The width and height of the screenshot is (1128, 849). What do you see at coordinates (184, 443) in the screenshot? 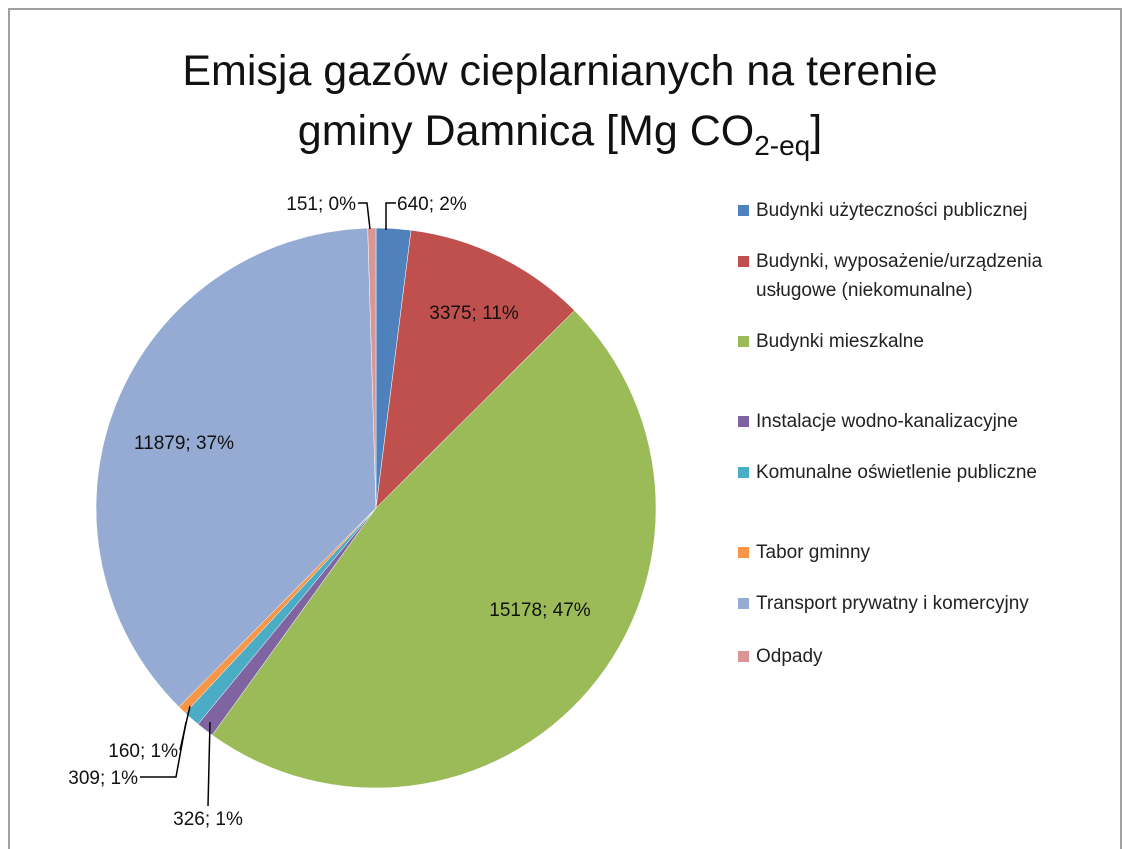
I see `data-label: 11879; 37%` at bounding box center [184, 443].